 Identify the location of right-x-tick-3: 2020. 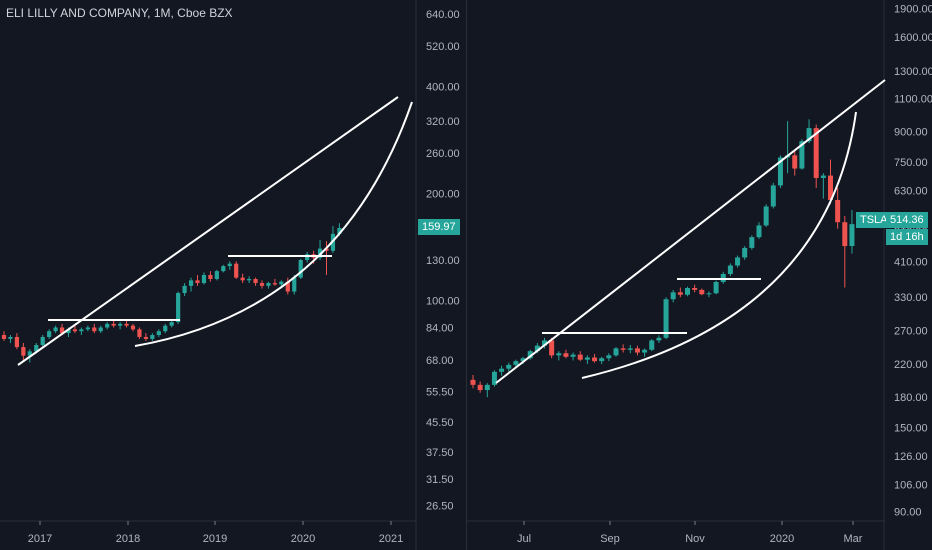
(782, 539).